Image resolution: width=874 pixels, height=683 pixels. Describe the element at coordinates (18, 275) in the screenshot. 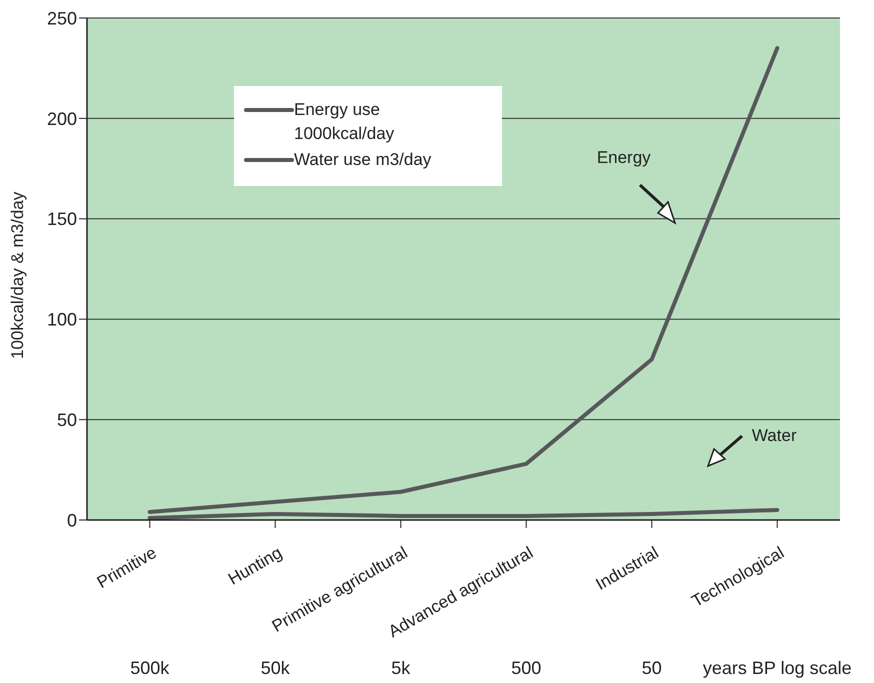

I see `y-axis-title: 100kcal/day & m3/day` at that location.